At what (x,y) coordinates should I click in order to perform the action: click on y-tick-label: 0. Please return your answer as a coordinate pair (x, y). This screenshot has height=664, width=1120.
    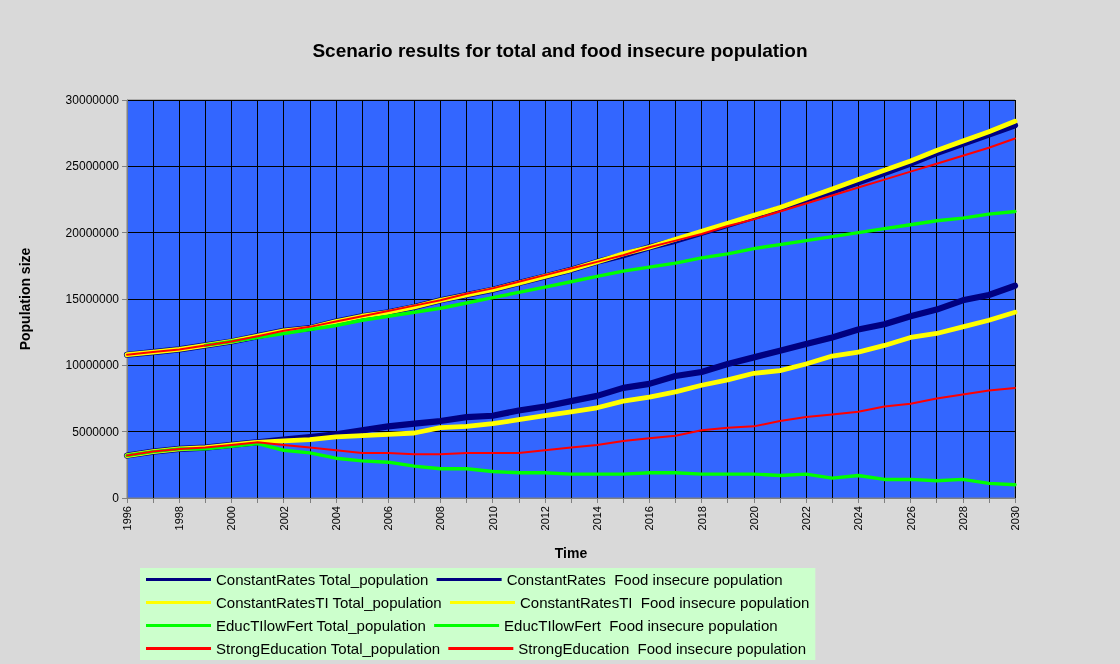
    Looking at the image, I should click on (116, 498).